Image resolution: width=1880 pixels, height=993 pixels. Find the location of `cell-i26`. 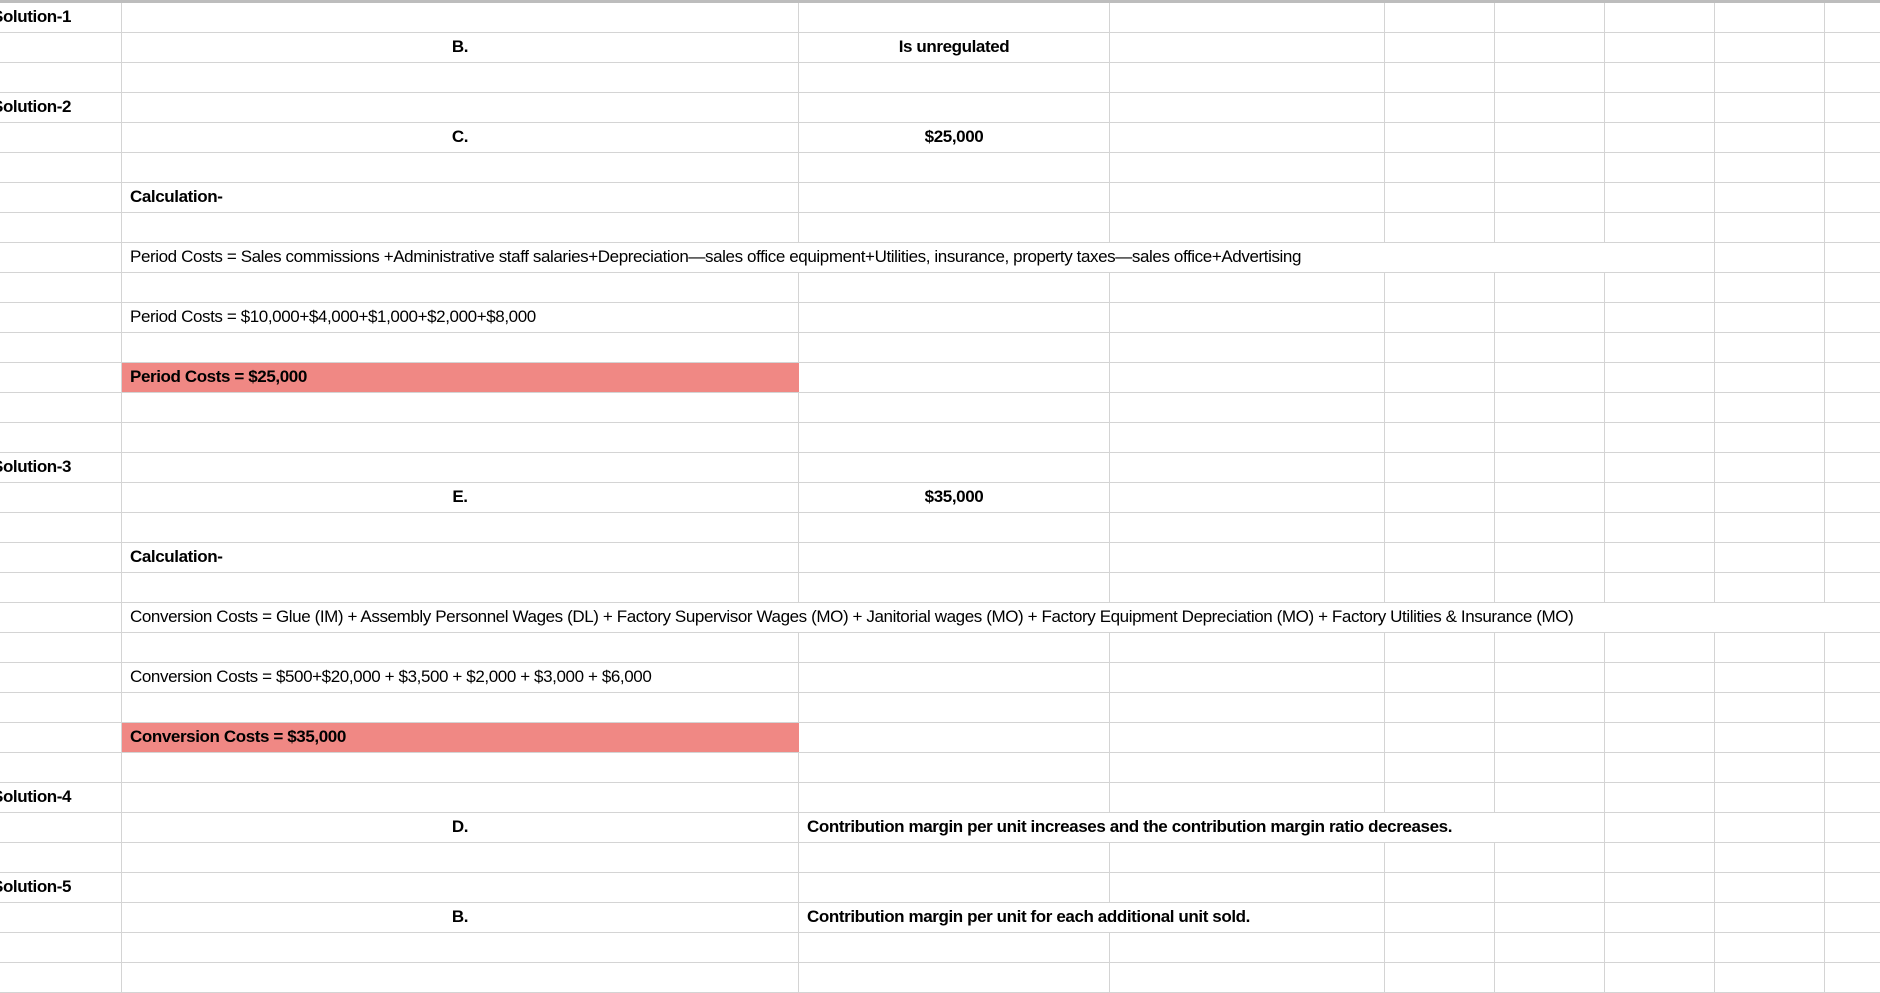

cell-i26 is located at coordinates (1852, 767).